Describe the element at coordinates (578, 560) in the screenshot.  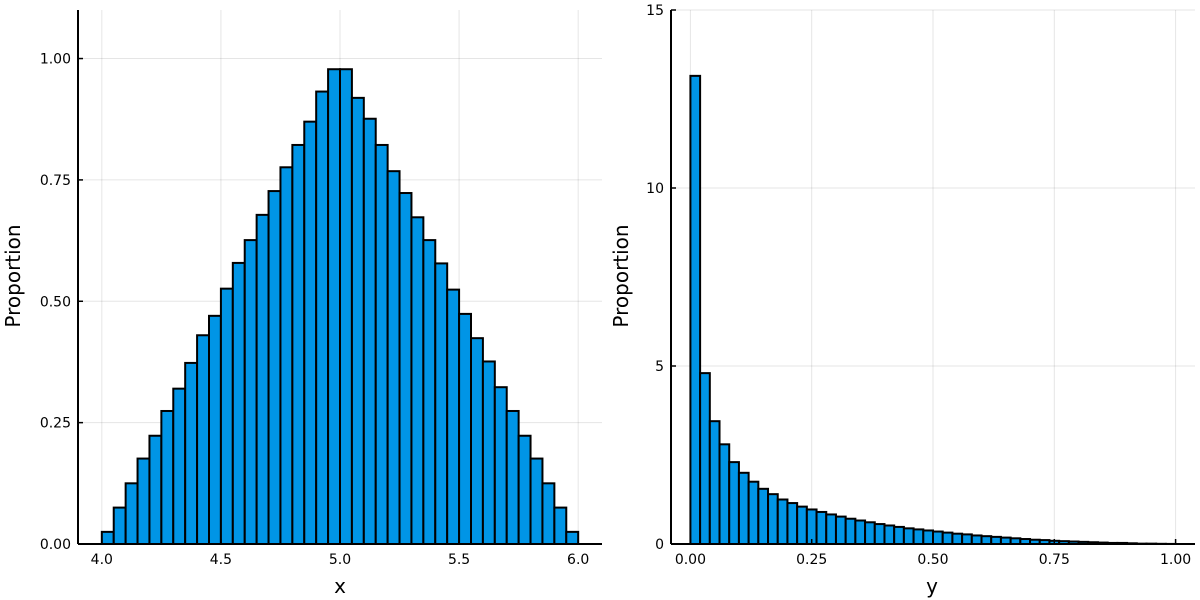
I see `x-tick-label: 6.0` at that location.